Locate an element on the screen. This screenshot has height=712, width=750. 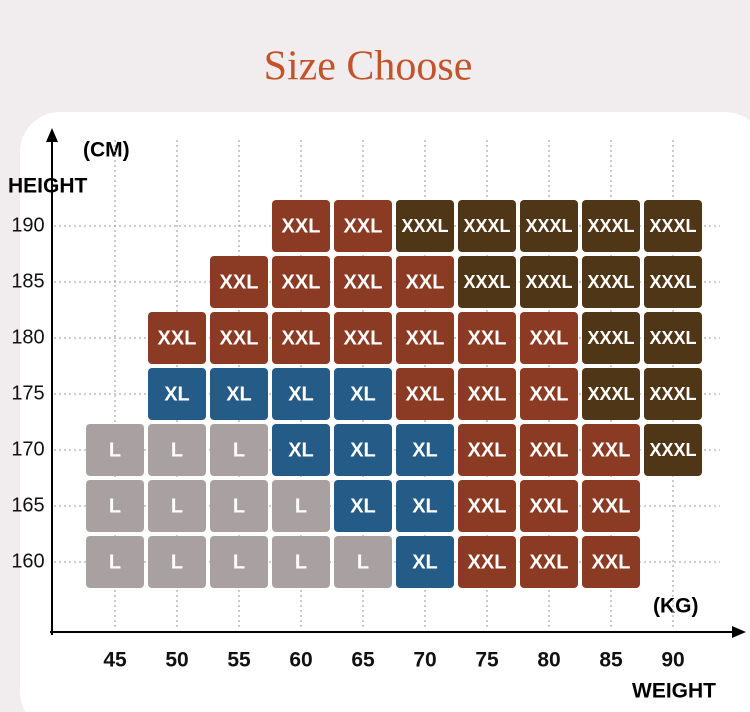
y-tick-label: 180 is located at coordinates (27, 337).